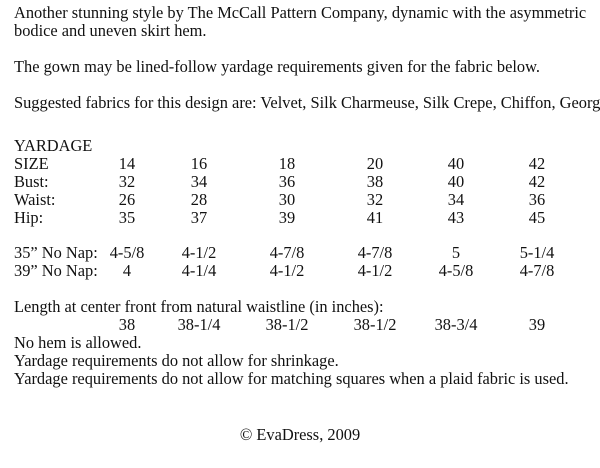 This screenshot has height=468, width=600. Describe the element at coordinates (537, 252) in the screenshot. I see `yardage-cell: 5-1/4` at that location.